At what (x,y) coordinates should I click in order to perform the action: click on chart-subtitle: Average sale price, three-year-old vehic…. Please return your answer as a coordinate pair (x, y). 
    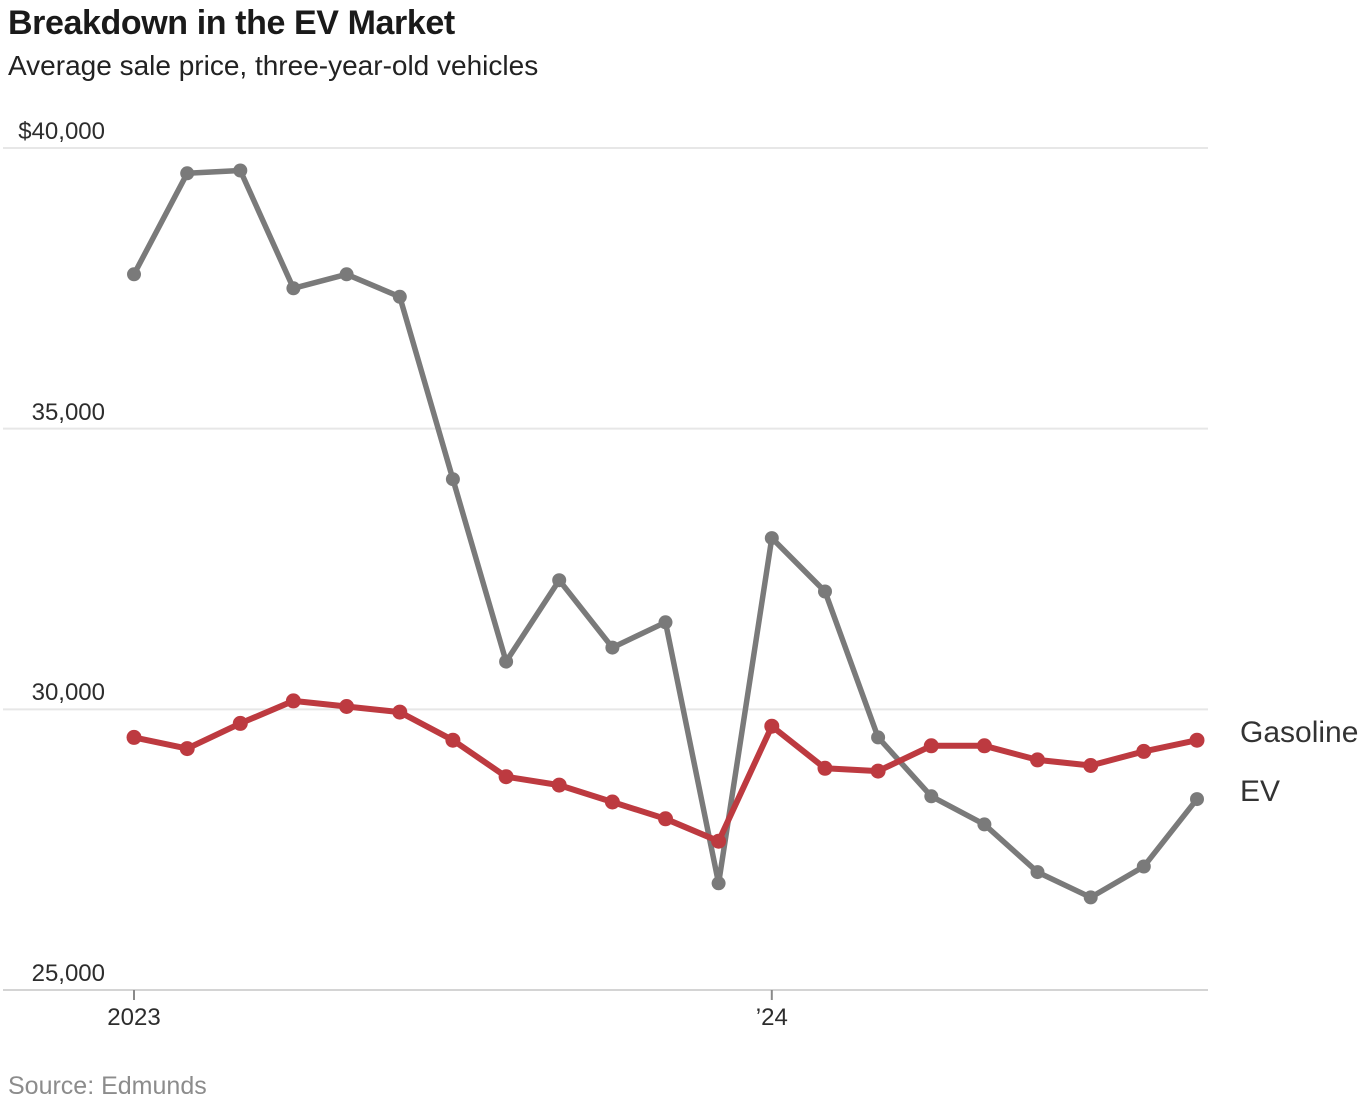
    Looking at the image, I should click on (273, 65).